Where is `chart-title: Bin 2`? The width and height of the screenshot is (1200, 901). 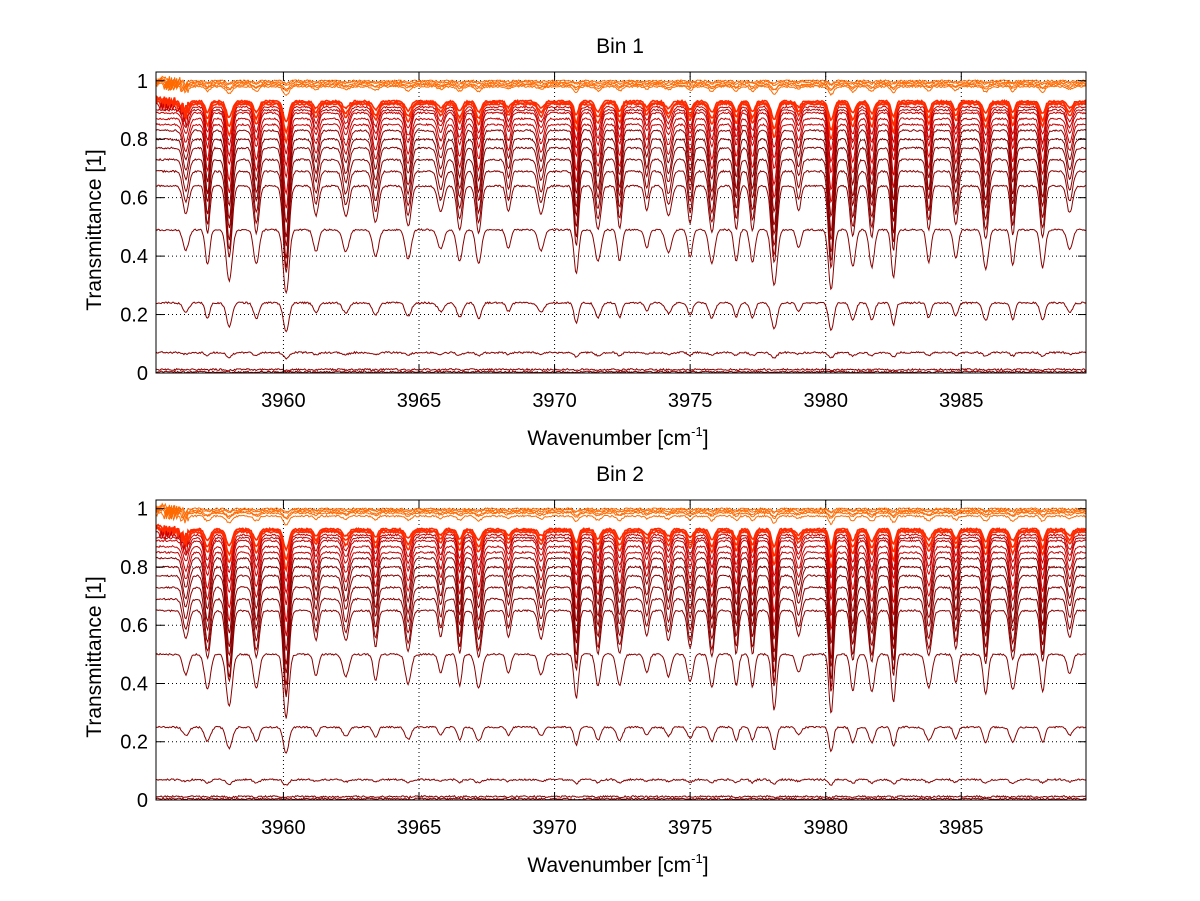
chart-title: Bin 2 is located at coordinates (620, 474).